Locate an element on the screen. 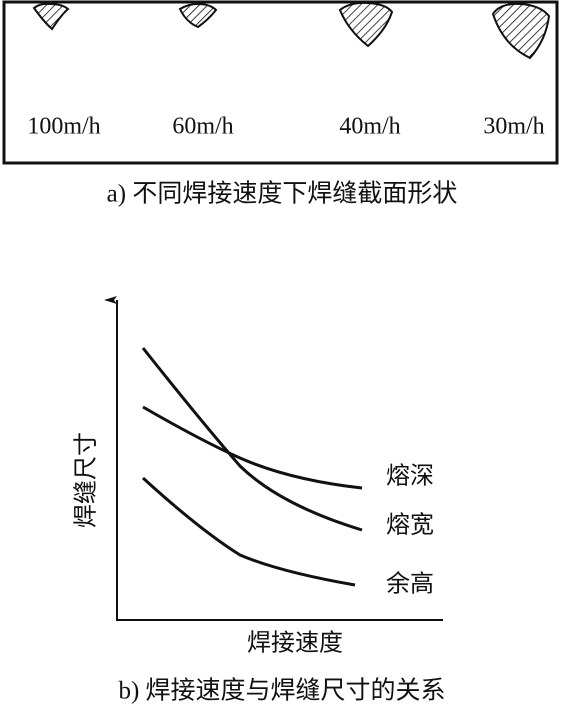  curve-label: 熔宽 is located at coordinates (410, 525).